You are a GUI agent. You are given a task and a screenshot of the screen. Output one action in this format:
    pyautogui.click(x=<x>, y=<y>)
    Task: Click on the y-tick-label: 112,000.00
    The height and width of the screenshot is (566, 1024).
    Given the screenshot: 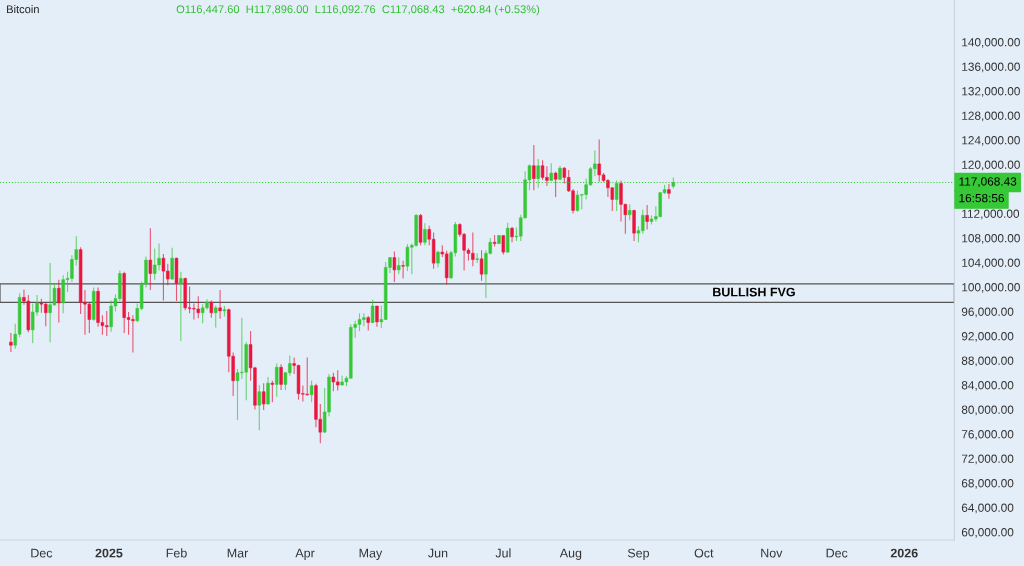 What is the action you would take?
    pyautogui.click(x=991, y=214)
    